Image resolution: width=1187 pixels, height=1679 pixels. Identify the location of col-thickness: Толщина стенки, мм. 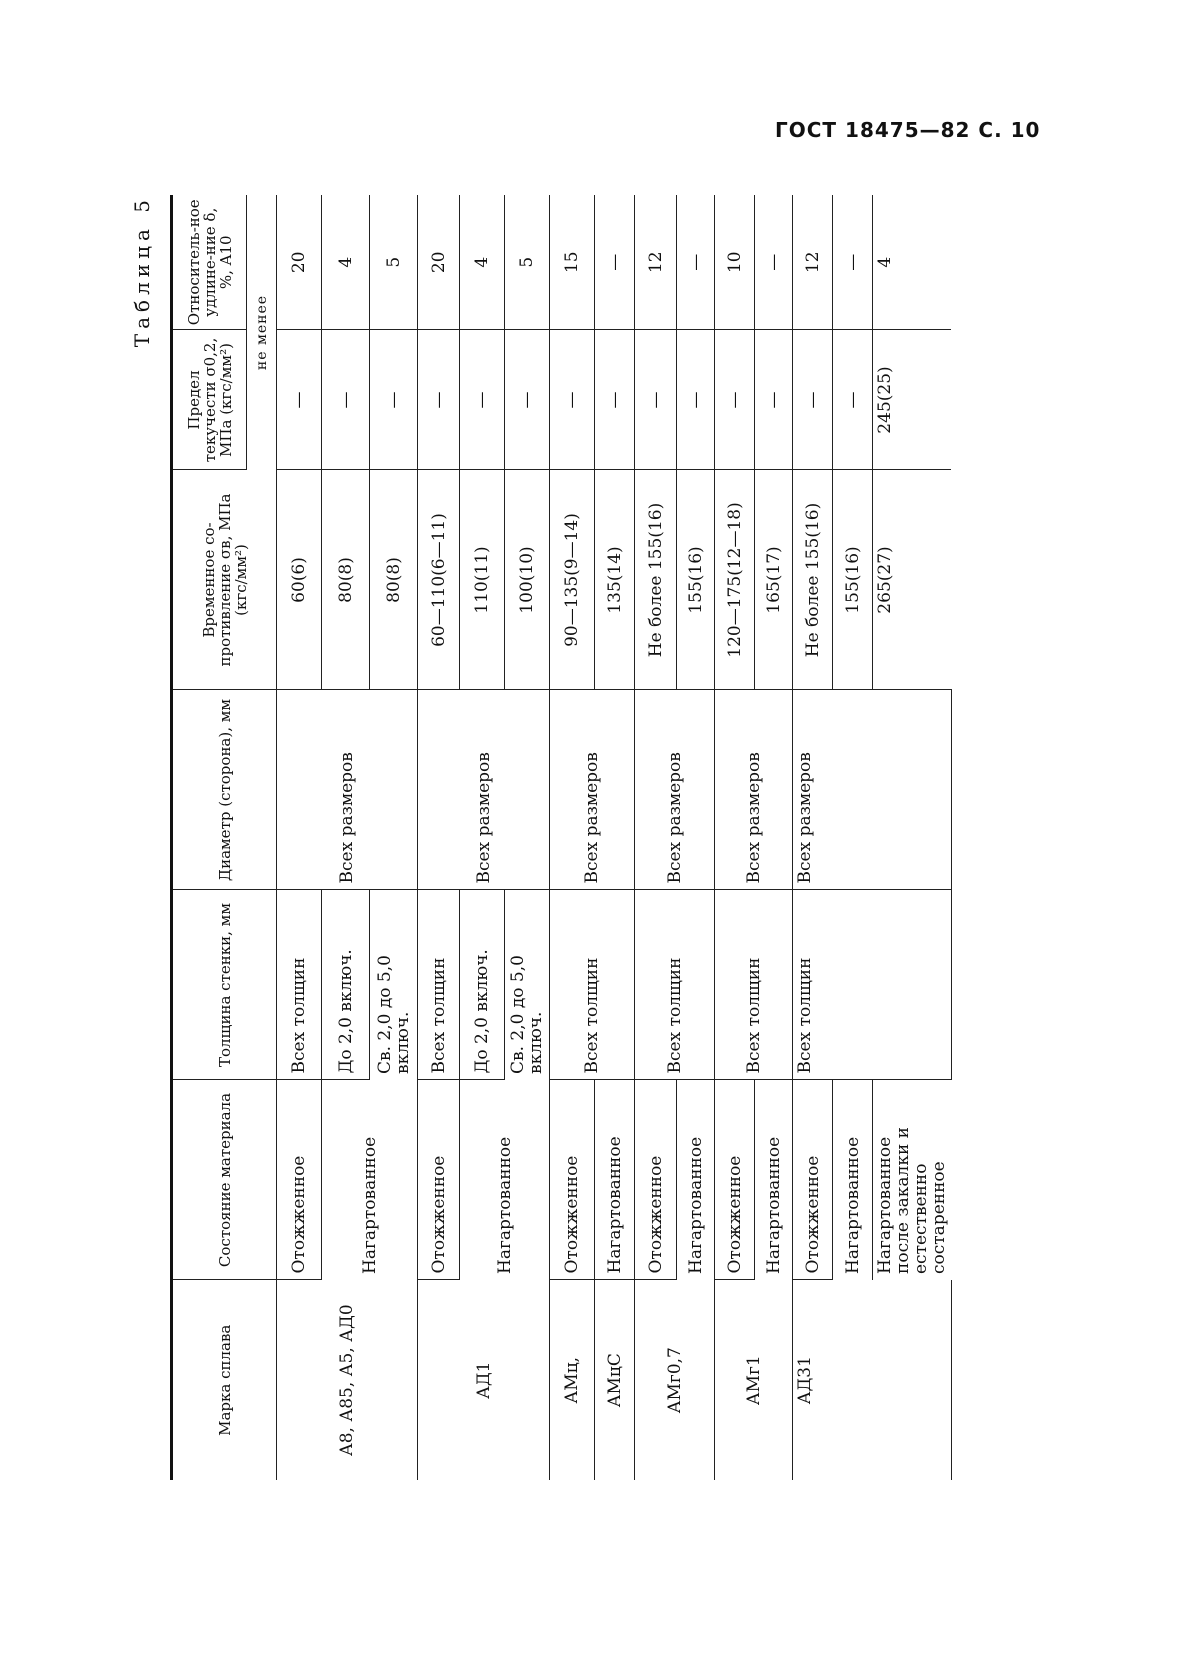
(224, 985).